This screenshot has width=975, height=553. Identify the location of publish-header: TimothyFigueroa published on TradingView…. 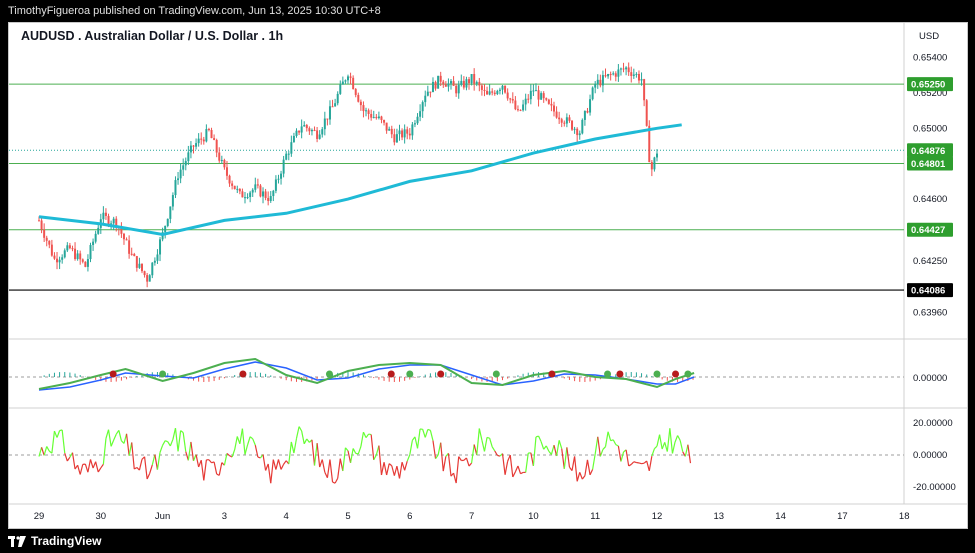
(487, 11).